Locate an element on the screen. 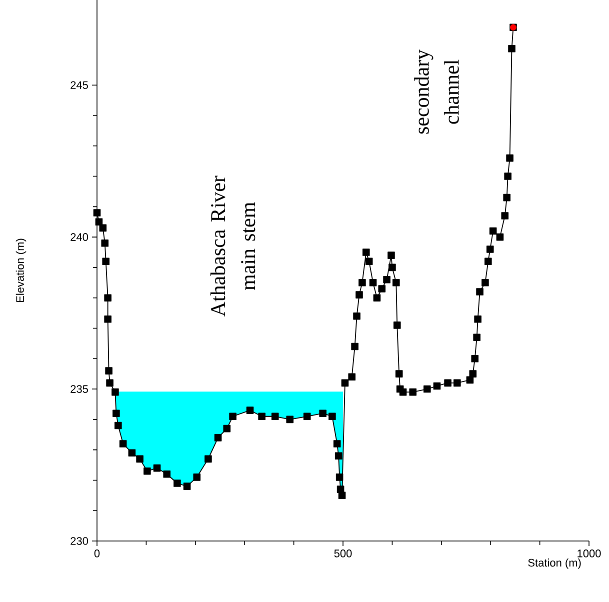 The width and height of the screenshot is (609, 602). y-tick-label: 235 is located at coordinates (79, 389).